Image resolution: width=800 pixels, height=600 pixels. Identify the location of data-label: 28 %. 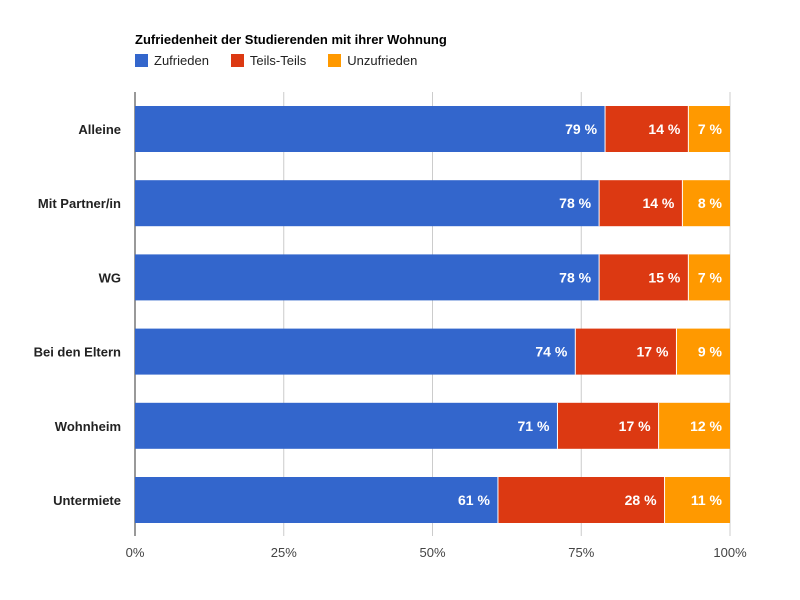
(641, 500).